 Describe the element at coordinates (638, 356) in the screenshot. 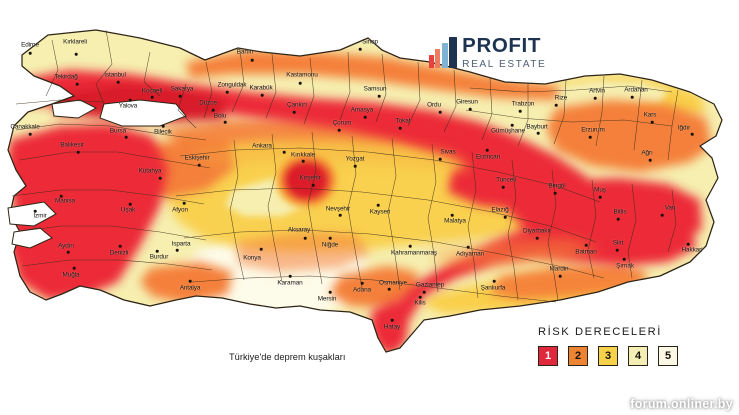

I see `risk-swatch-4: 4` at that location.